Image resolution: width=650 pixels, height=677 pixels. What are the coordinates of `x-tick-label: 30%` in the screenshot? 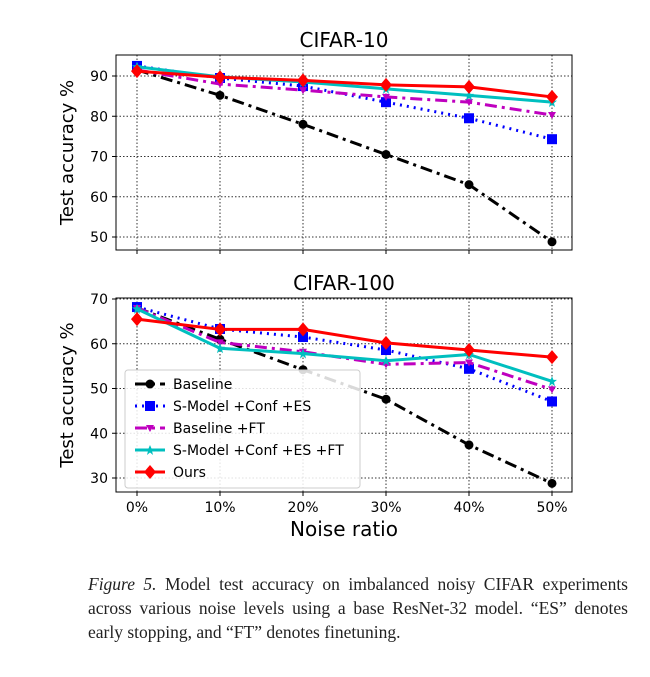 It's located at (385, 508).